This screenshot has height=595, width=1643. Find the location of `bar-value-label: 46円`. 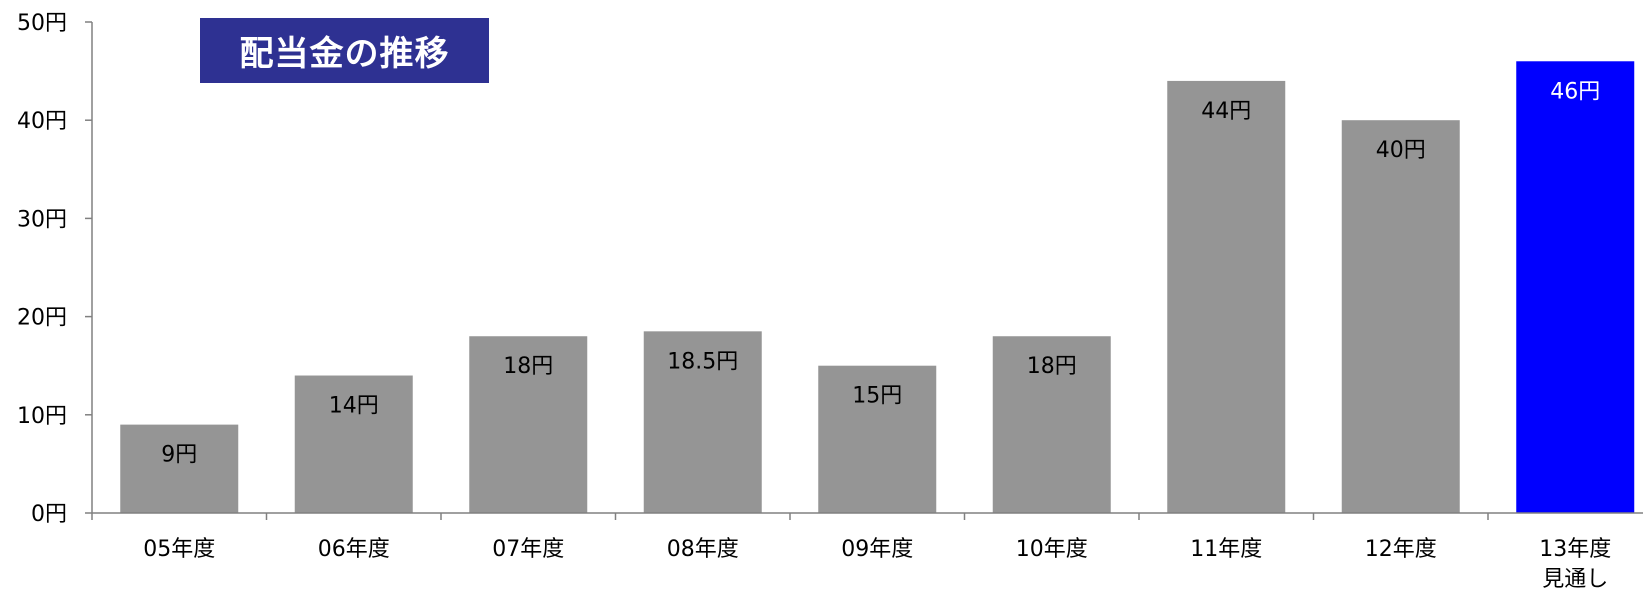

bar-value-label: 46円 is located at coordinates (1575, 91).